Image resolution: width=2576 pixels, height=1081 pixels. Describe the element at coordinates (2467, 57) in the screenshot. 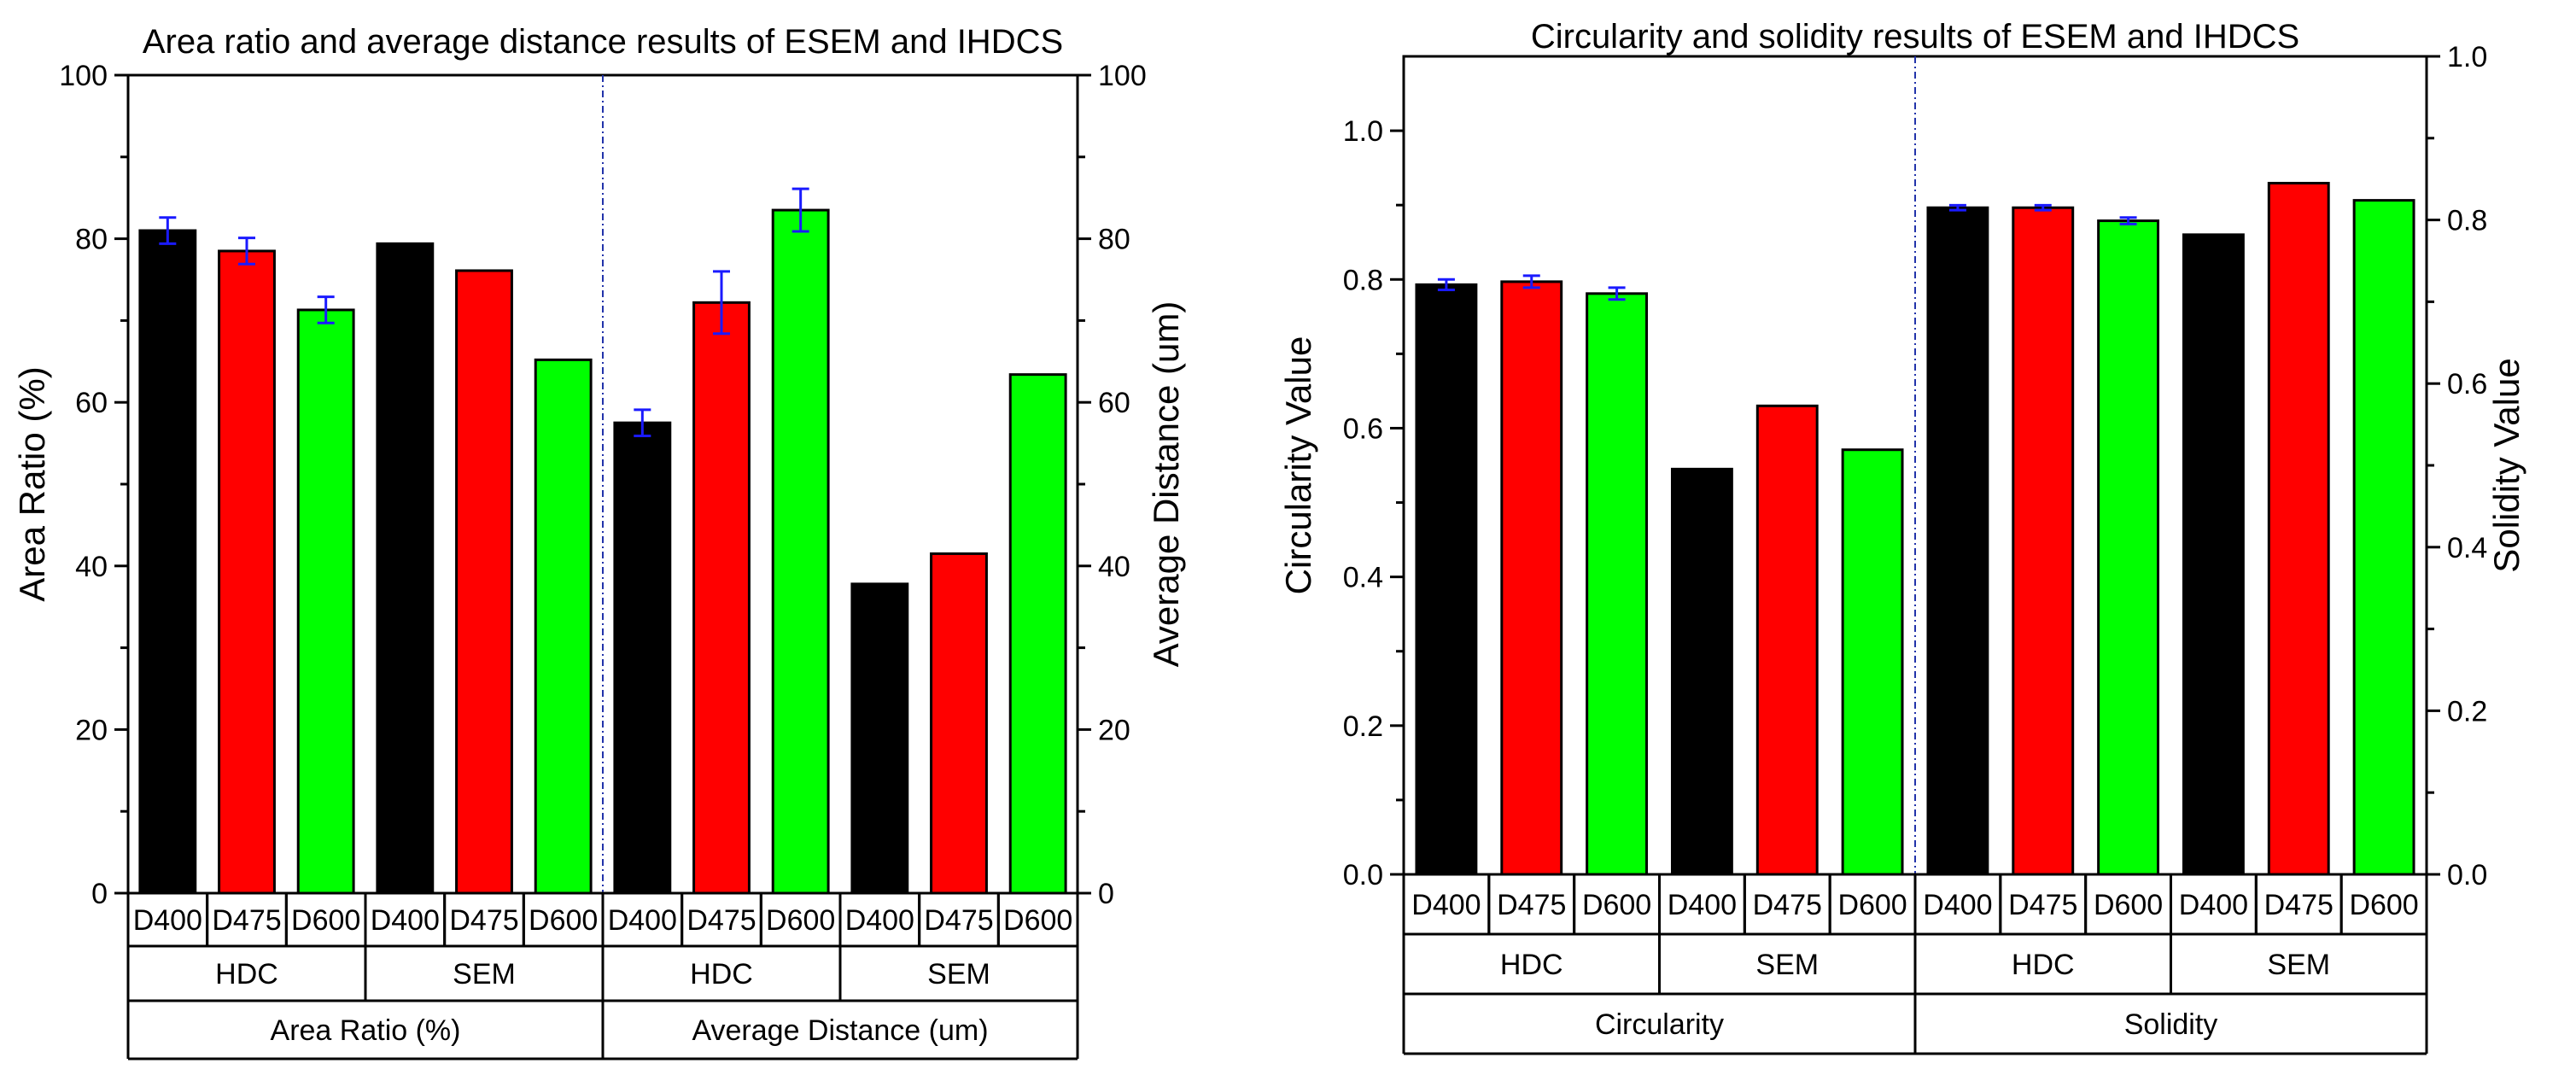

I see `y2-tick-label: 1.0` at that location.